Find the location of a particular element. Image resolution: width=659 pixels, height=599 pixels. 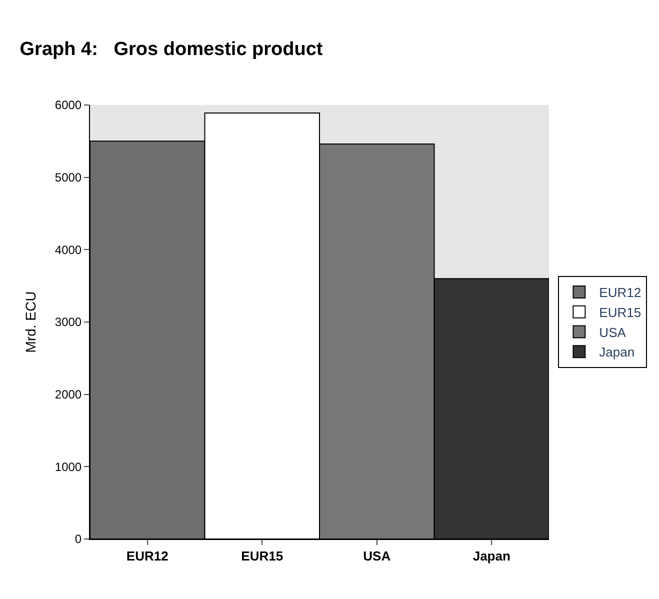

y-tick-label: 4000 is located at coordinates (68, 249).